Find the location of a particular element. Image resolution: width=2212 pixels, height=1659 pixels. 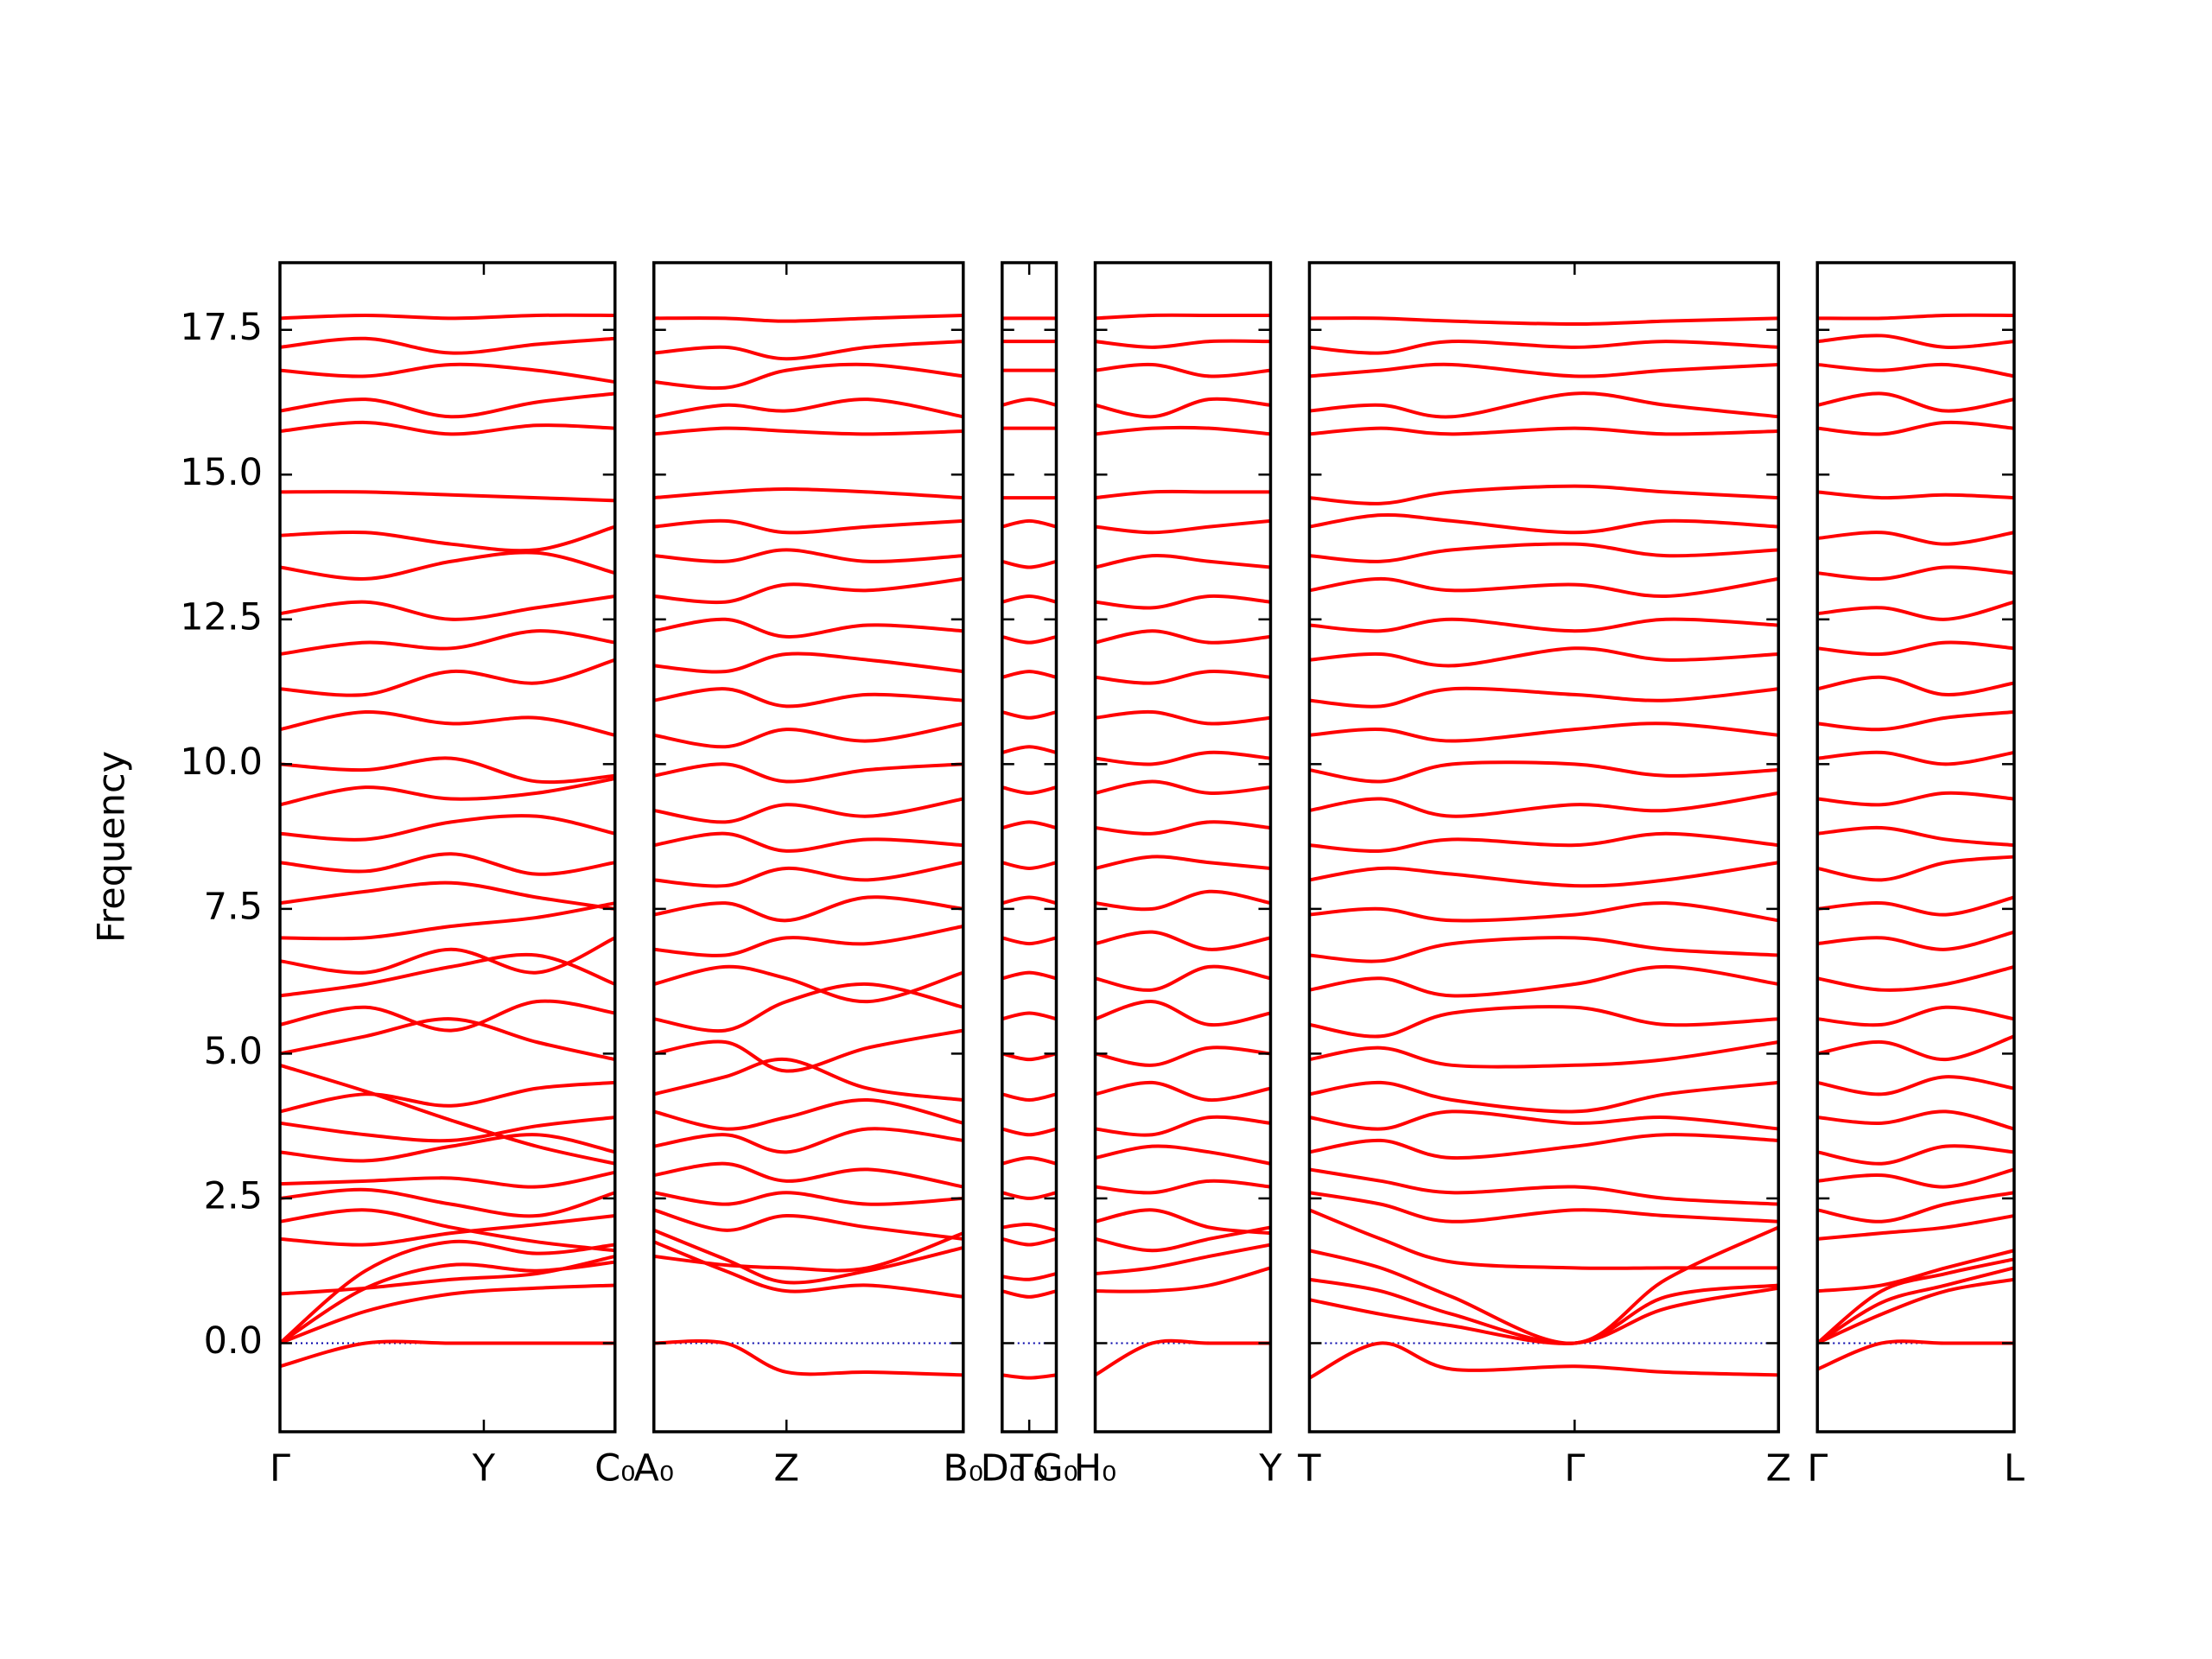

y-tick-label: 5.0 is located at coordinates (233, 1051).